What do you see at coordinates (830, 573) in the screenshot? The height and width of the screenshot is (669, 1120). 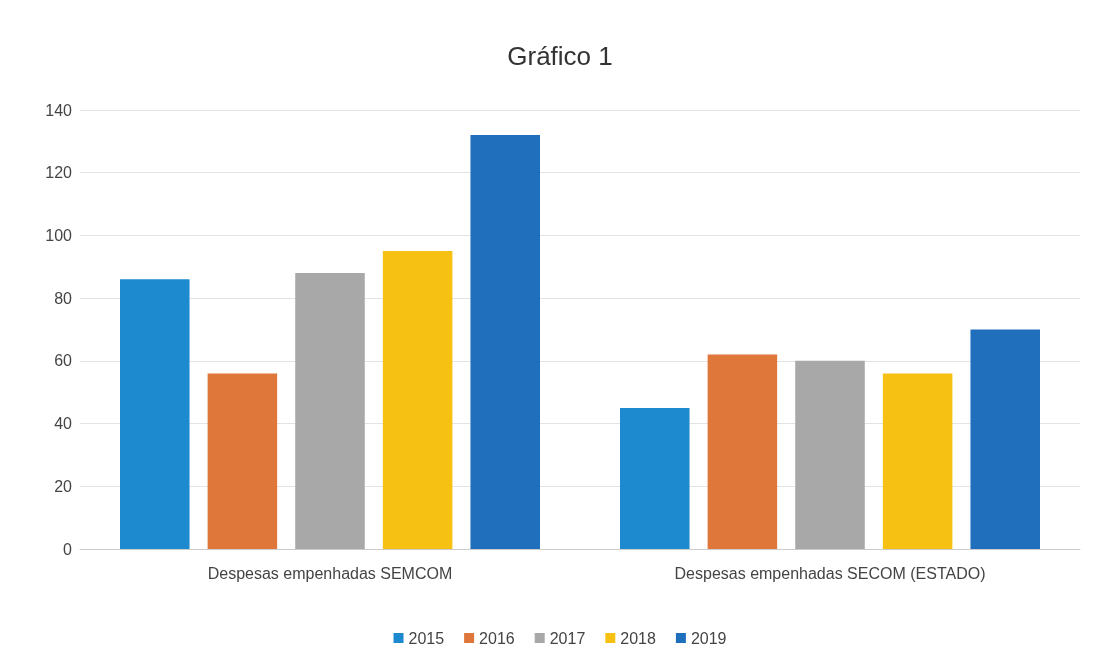 I see `x-tick-label: Despesas empenhadas SECOM (ESTADO)` at bounding box center [830, 573].